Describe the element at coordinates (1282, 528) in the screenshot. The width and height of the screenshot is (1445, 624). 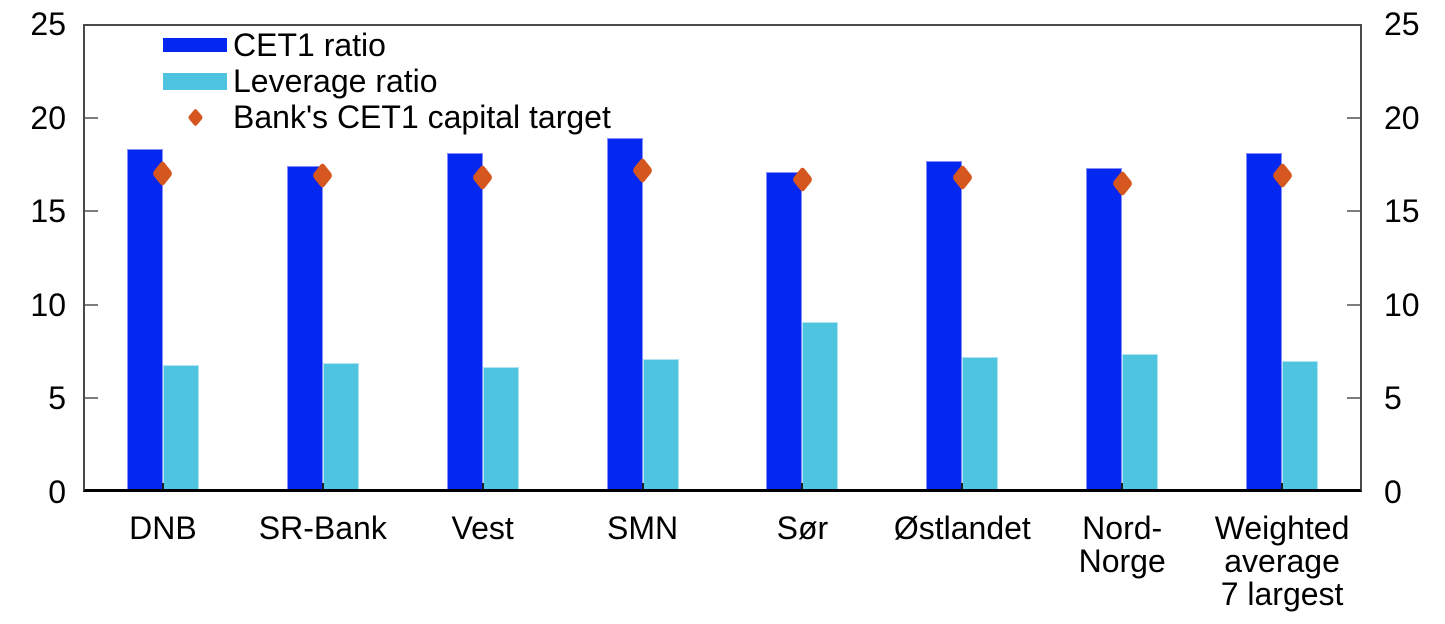
I see `category-label-line: Weighted` at that location.